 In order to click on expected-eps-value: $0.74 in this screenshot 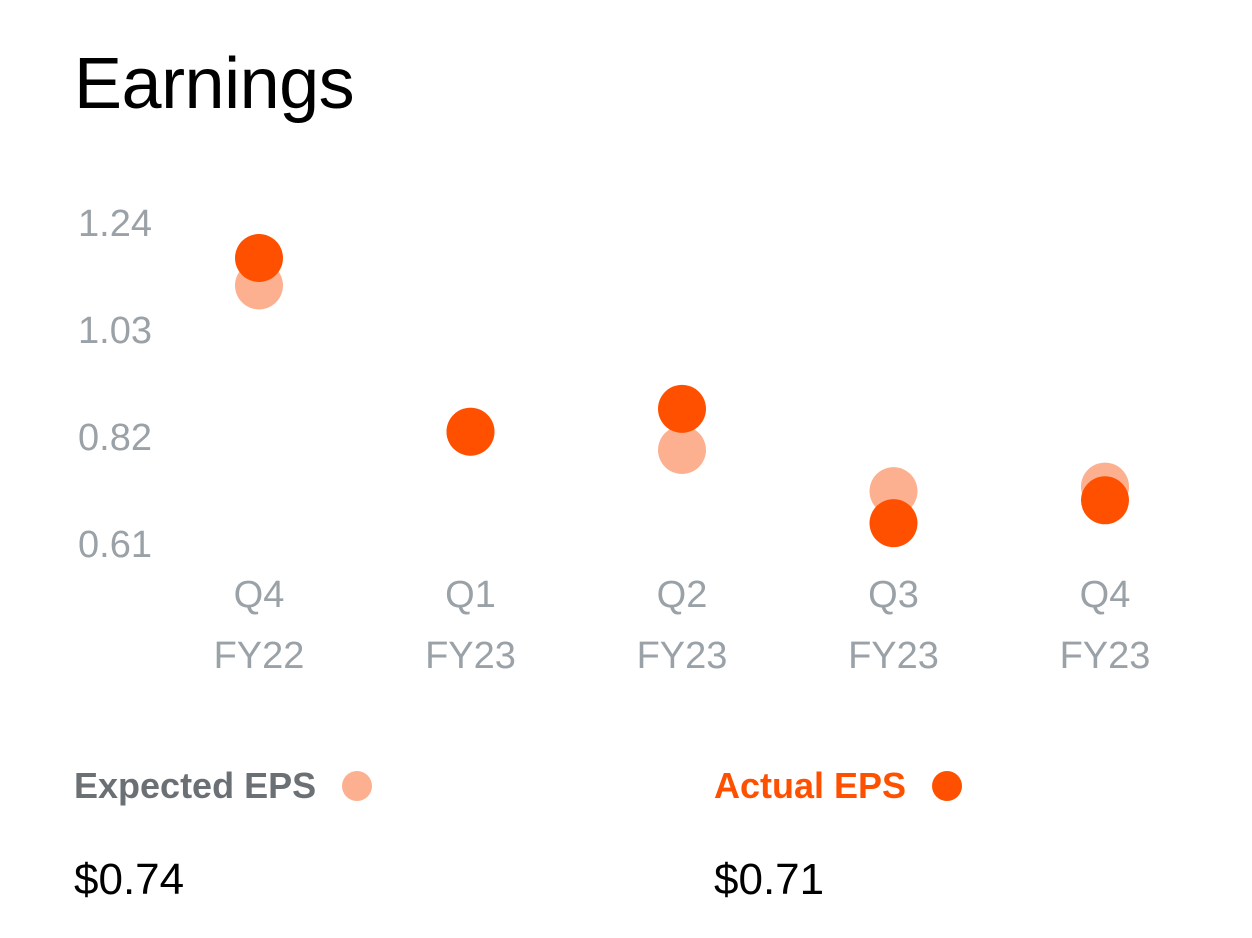, I will do `click(129, 879)`.